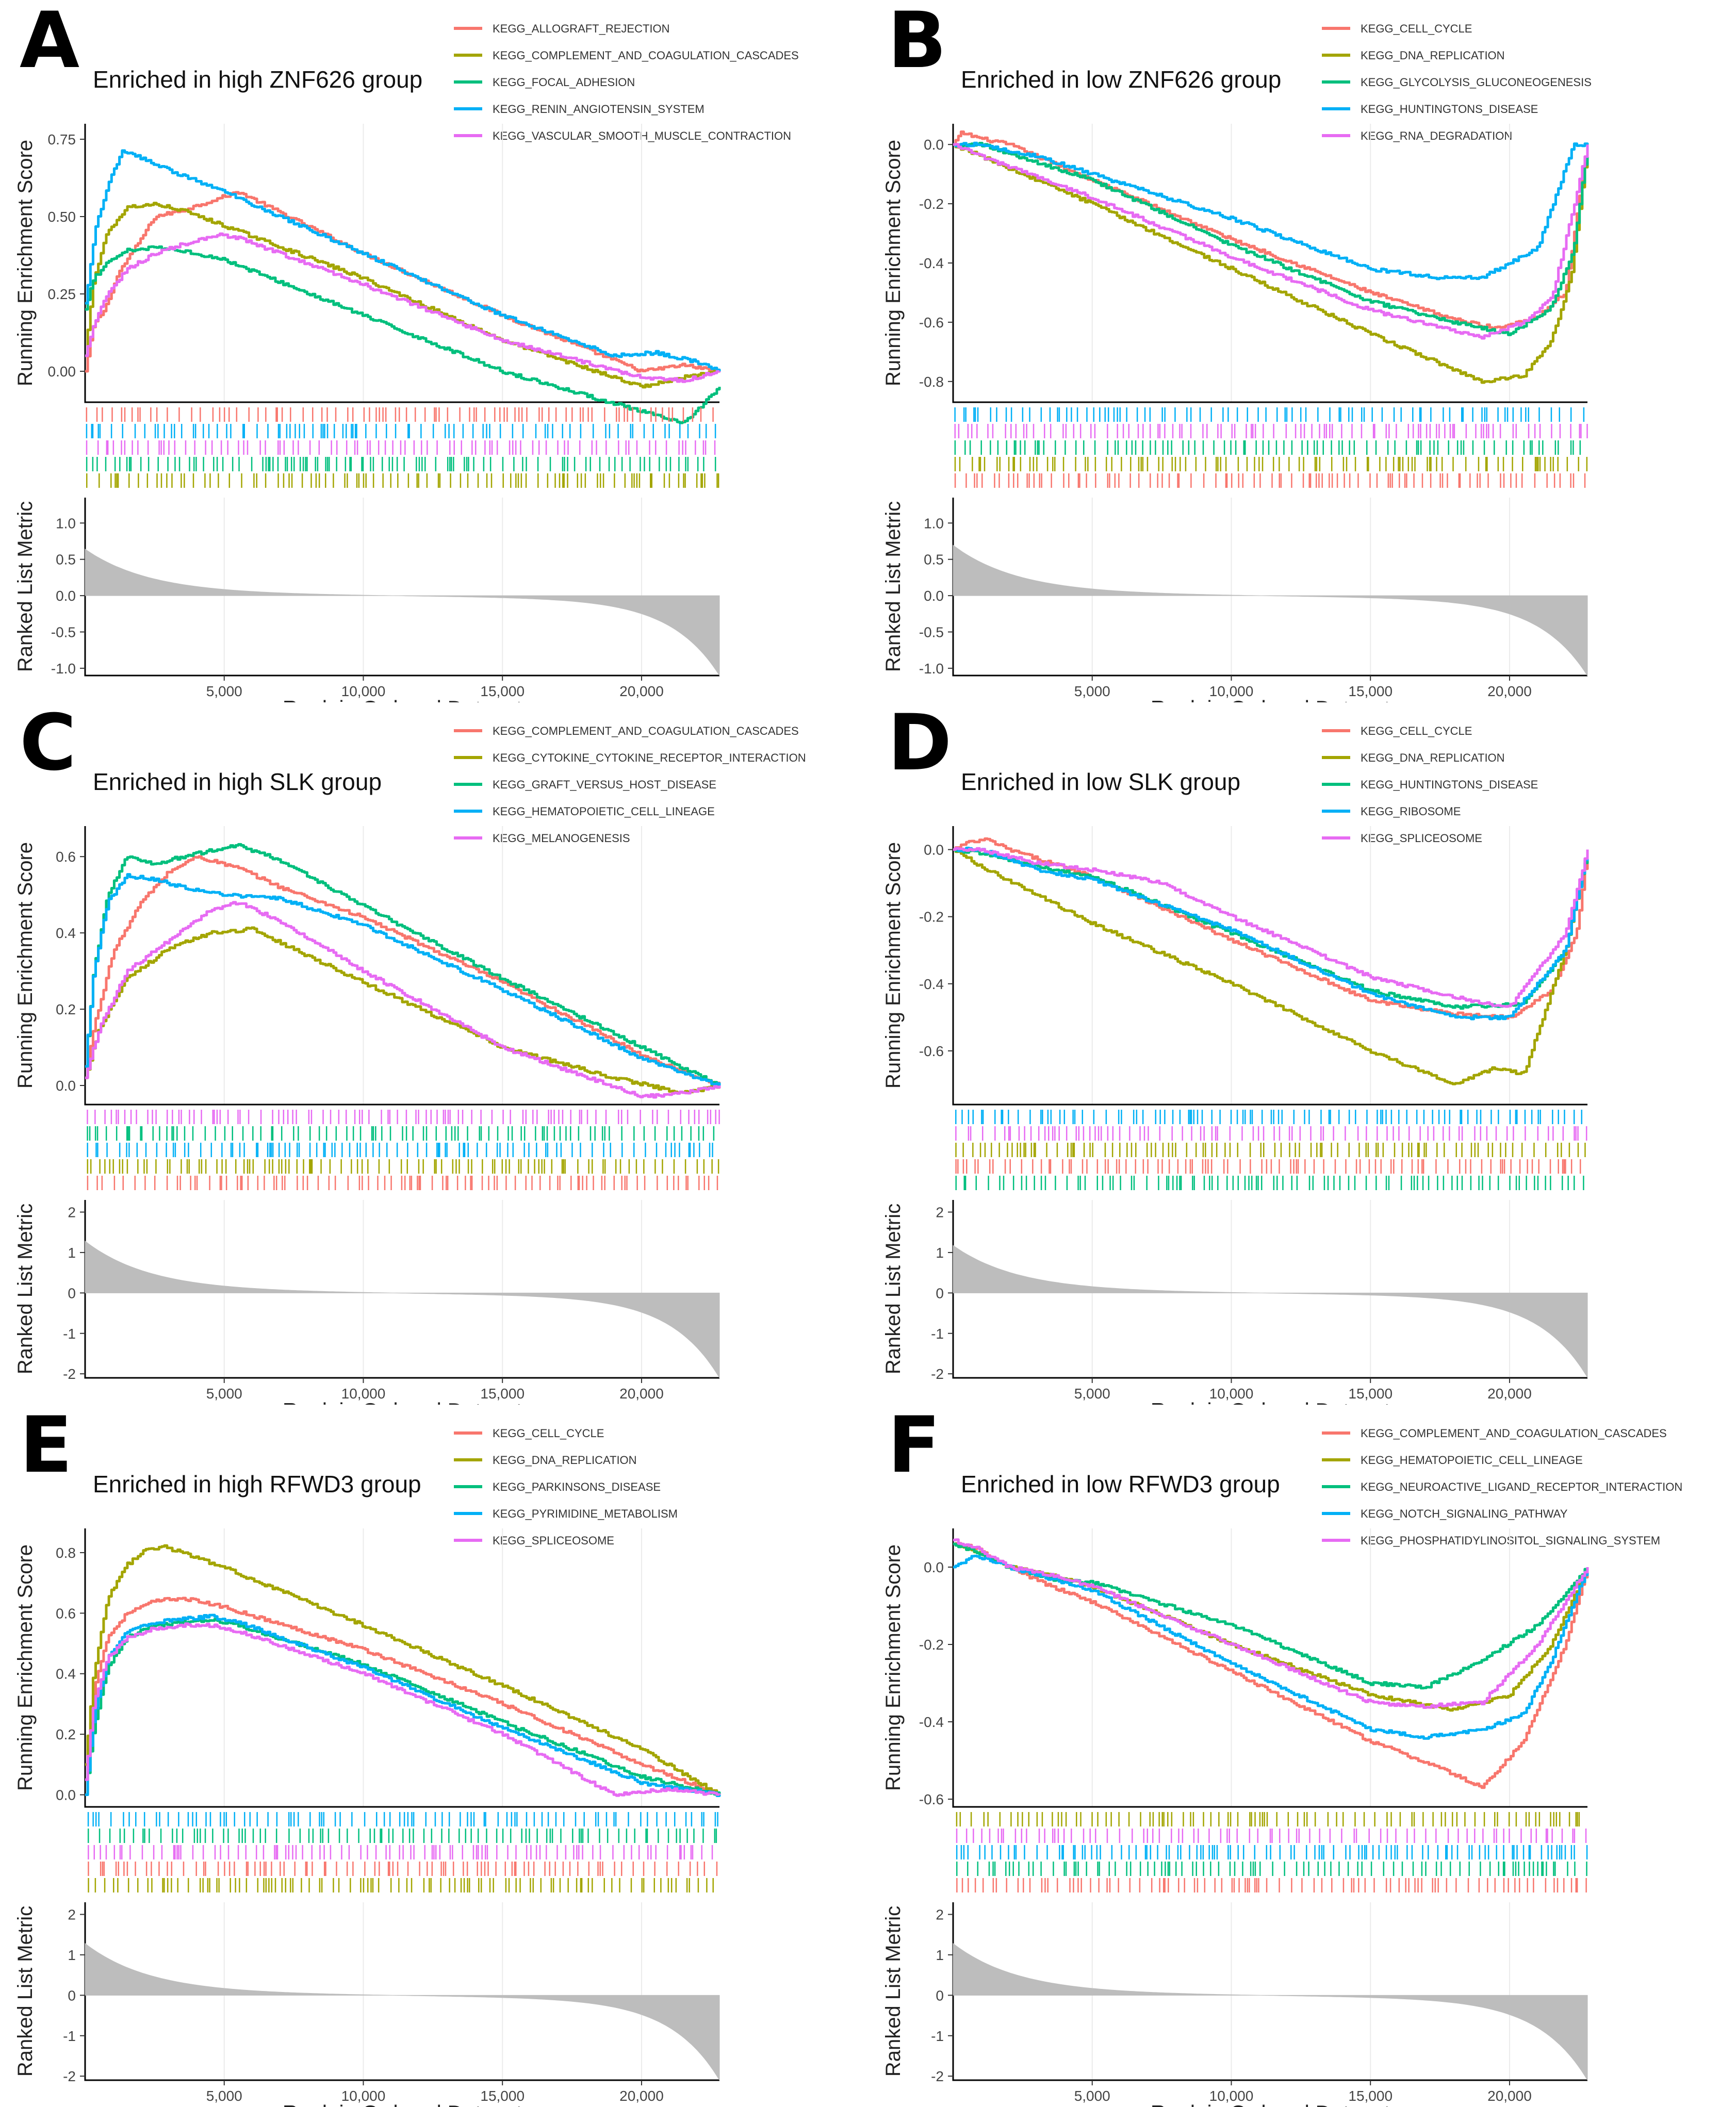 This screenshot has height=2107, width=1736. I want to click on es-ytick-label: 0.00, so click(62, 372).